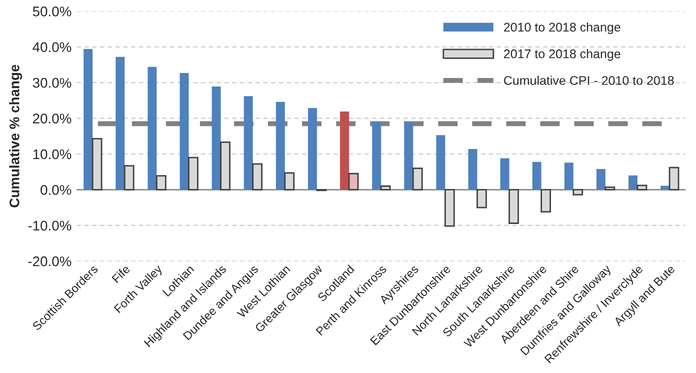  Describe the element at coordinates (52, 119) in the screenshot. I see `y-tick-label: 20.0%` at that location.